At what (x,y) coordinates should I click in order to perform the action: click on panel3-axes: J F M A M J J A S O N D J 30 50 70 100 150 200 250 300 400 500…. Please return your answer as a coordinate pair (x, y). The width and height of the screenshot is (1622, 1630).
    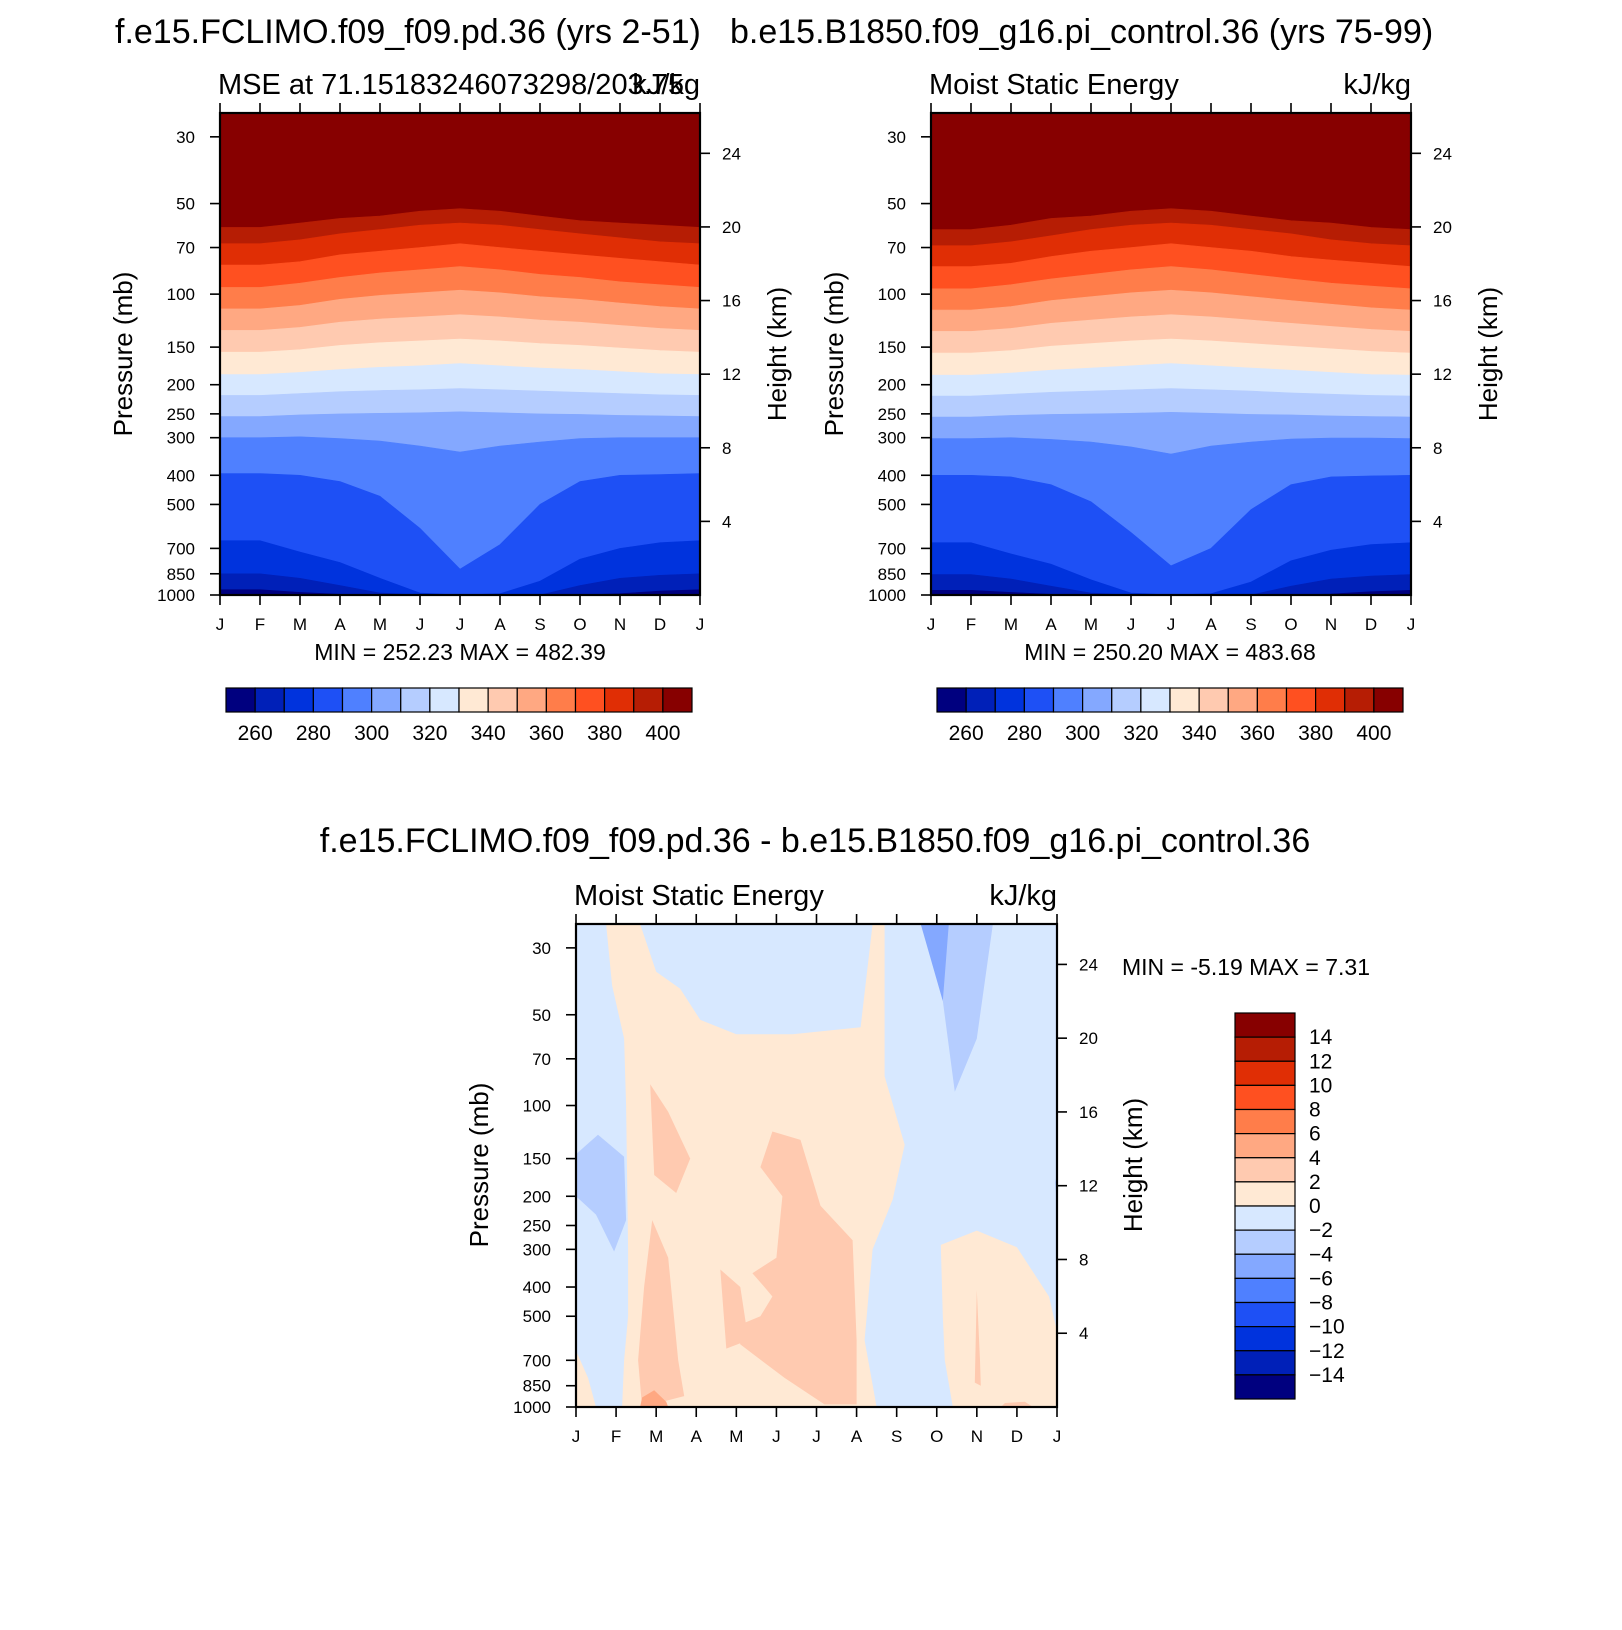
    Looking at the image, I should click on (805, 1180).